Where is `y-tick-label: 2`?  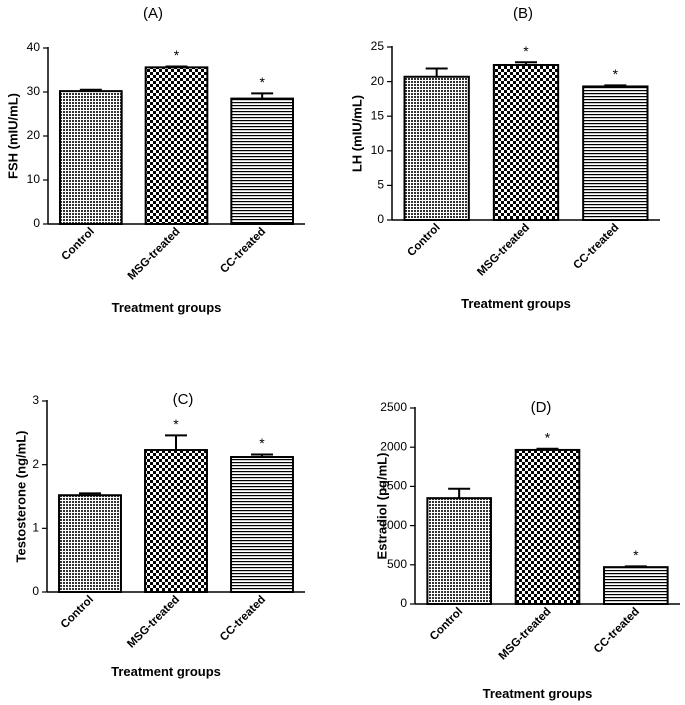
y-tick-label: 2 is located at coordinates (35, 464).